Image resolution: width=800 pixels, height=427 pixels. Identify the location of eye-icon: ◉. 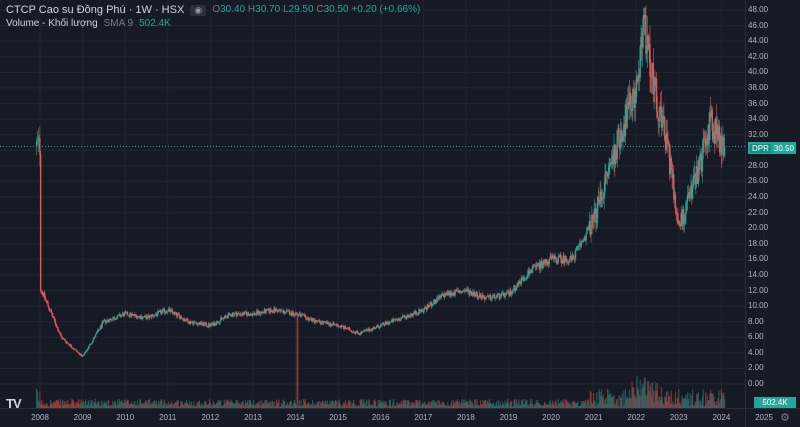
(198, 10).